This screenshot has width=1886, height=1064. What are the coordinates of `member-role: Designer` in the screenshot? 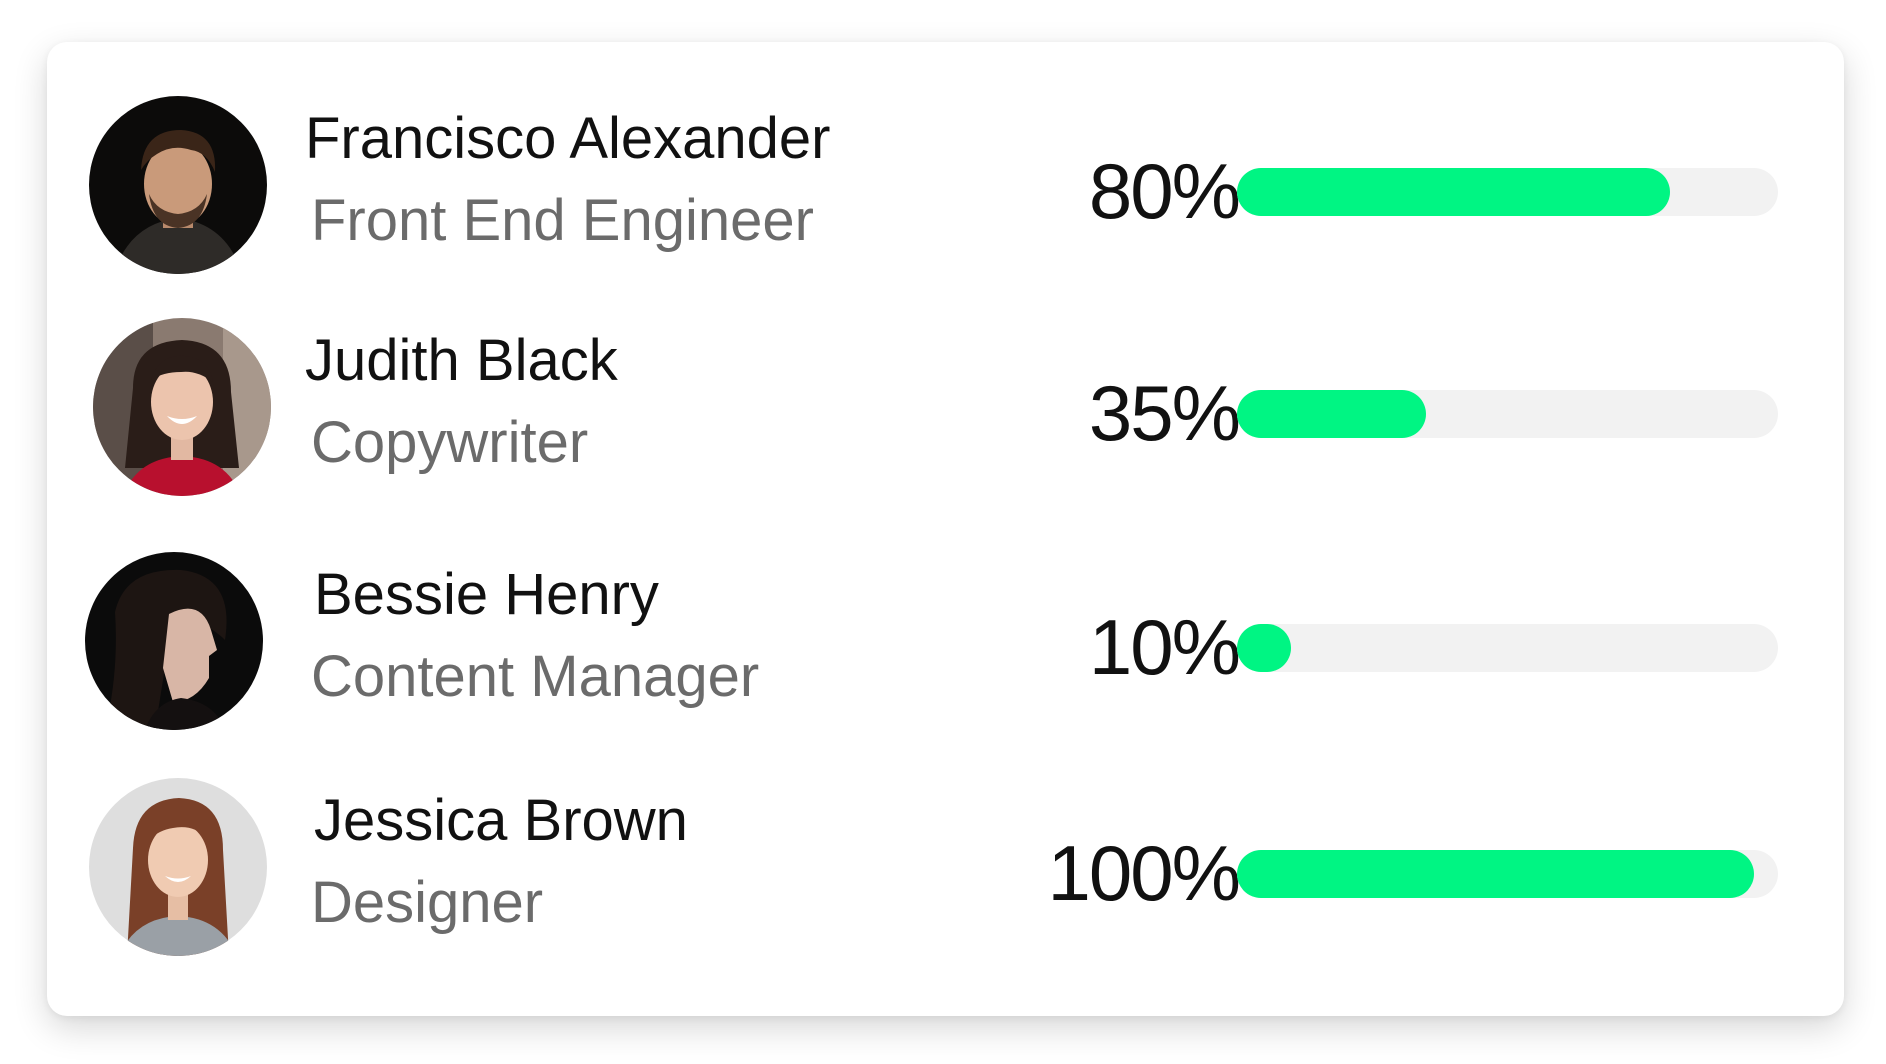 It's located at (427, 902).